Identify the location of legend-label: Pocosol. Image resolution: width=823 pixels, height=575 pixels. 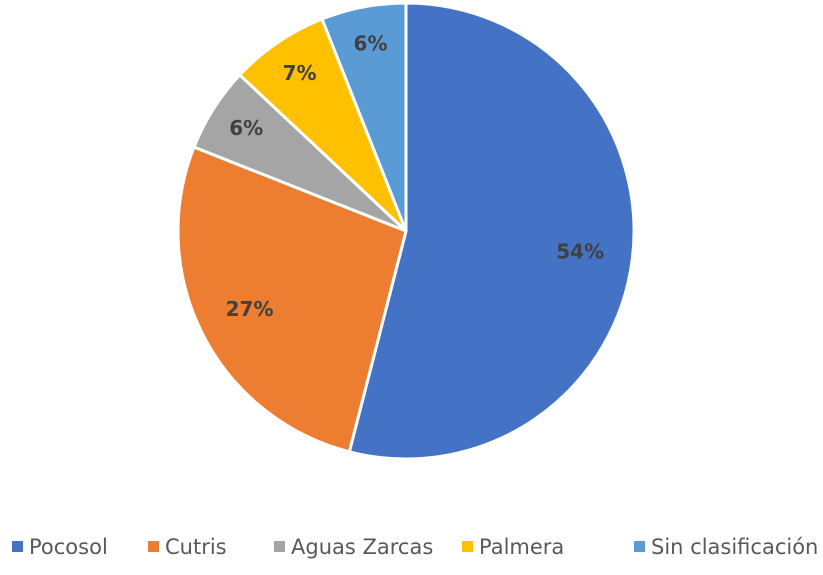
(68, 547).